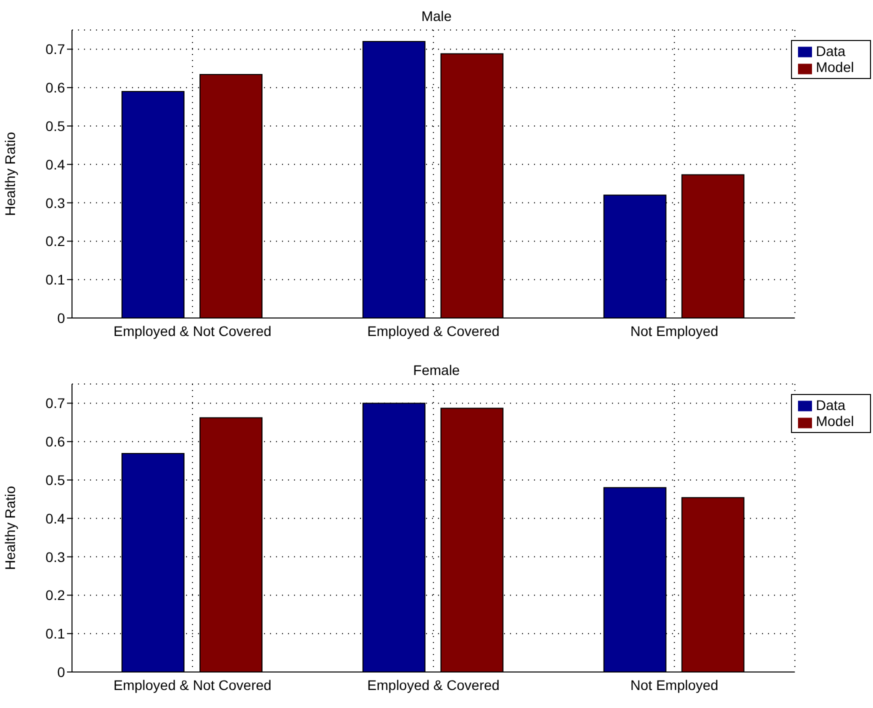  What do you see at coordinates (436, 370) in the screenshot?
I see `chart-title: Female` at bounding box center [436, 370].